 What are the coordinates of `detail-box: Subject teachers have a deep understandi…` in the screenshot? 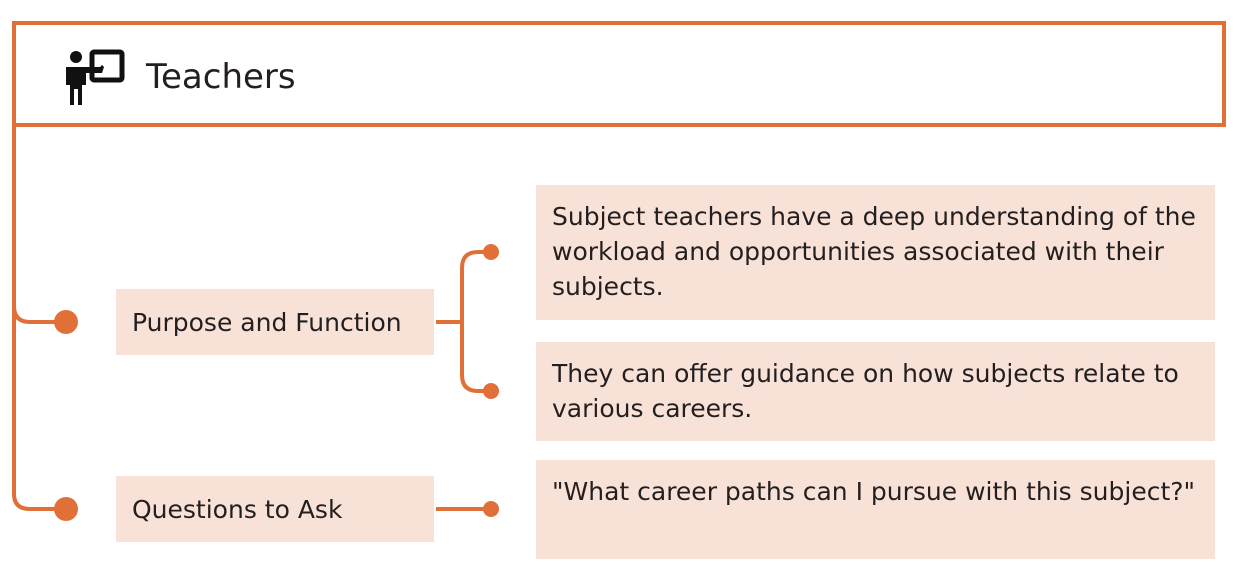 It's located at (875, 252).